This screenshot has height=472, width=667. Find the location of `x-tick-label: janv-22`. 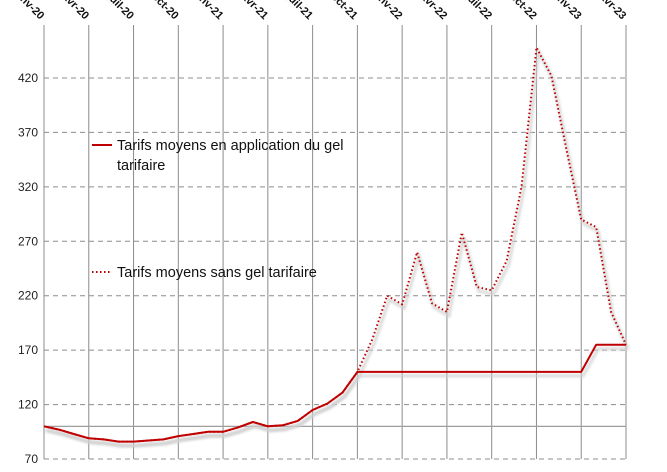

x-tick-label: janv-22 is located at coordinates (387, 11).